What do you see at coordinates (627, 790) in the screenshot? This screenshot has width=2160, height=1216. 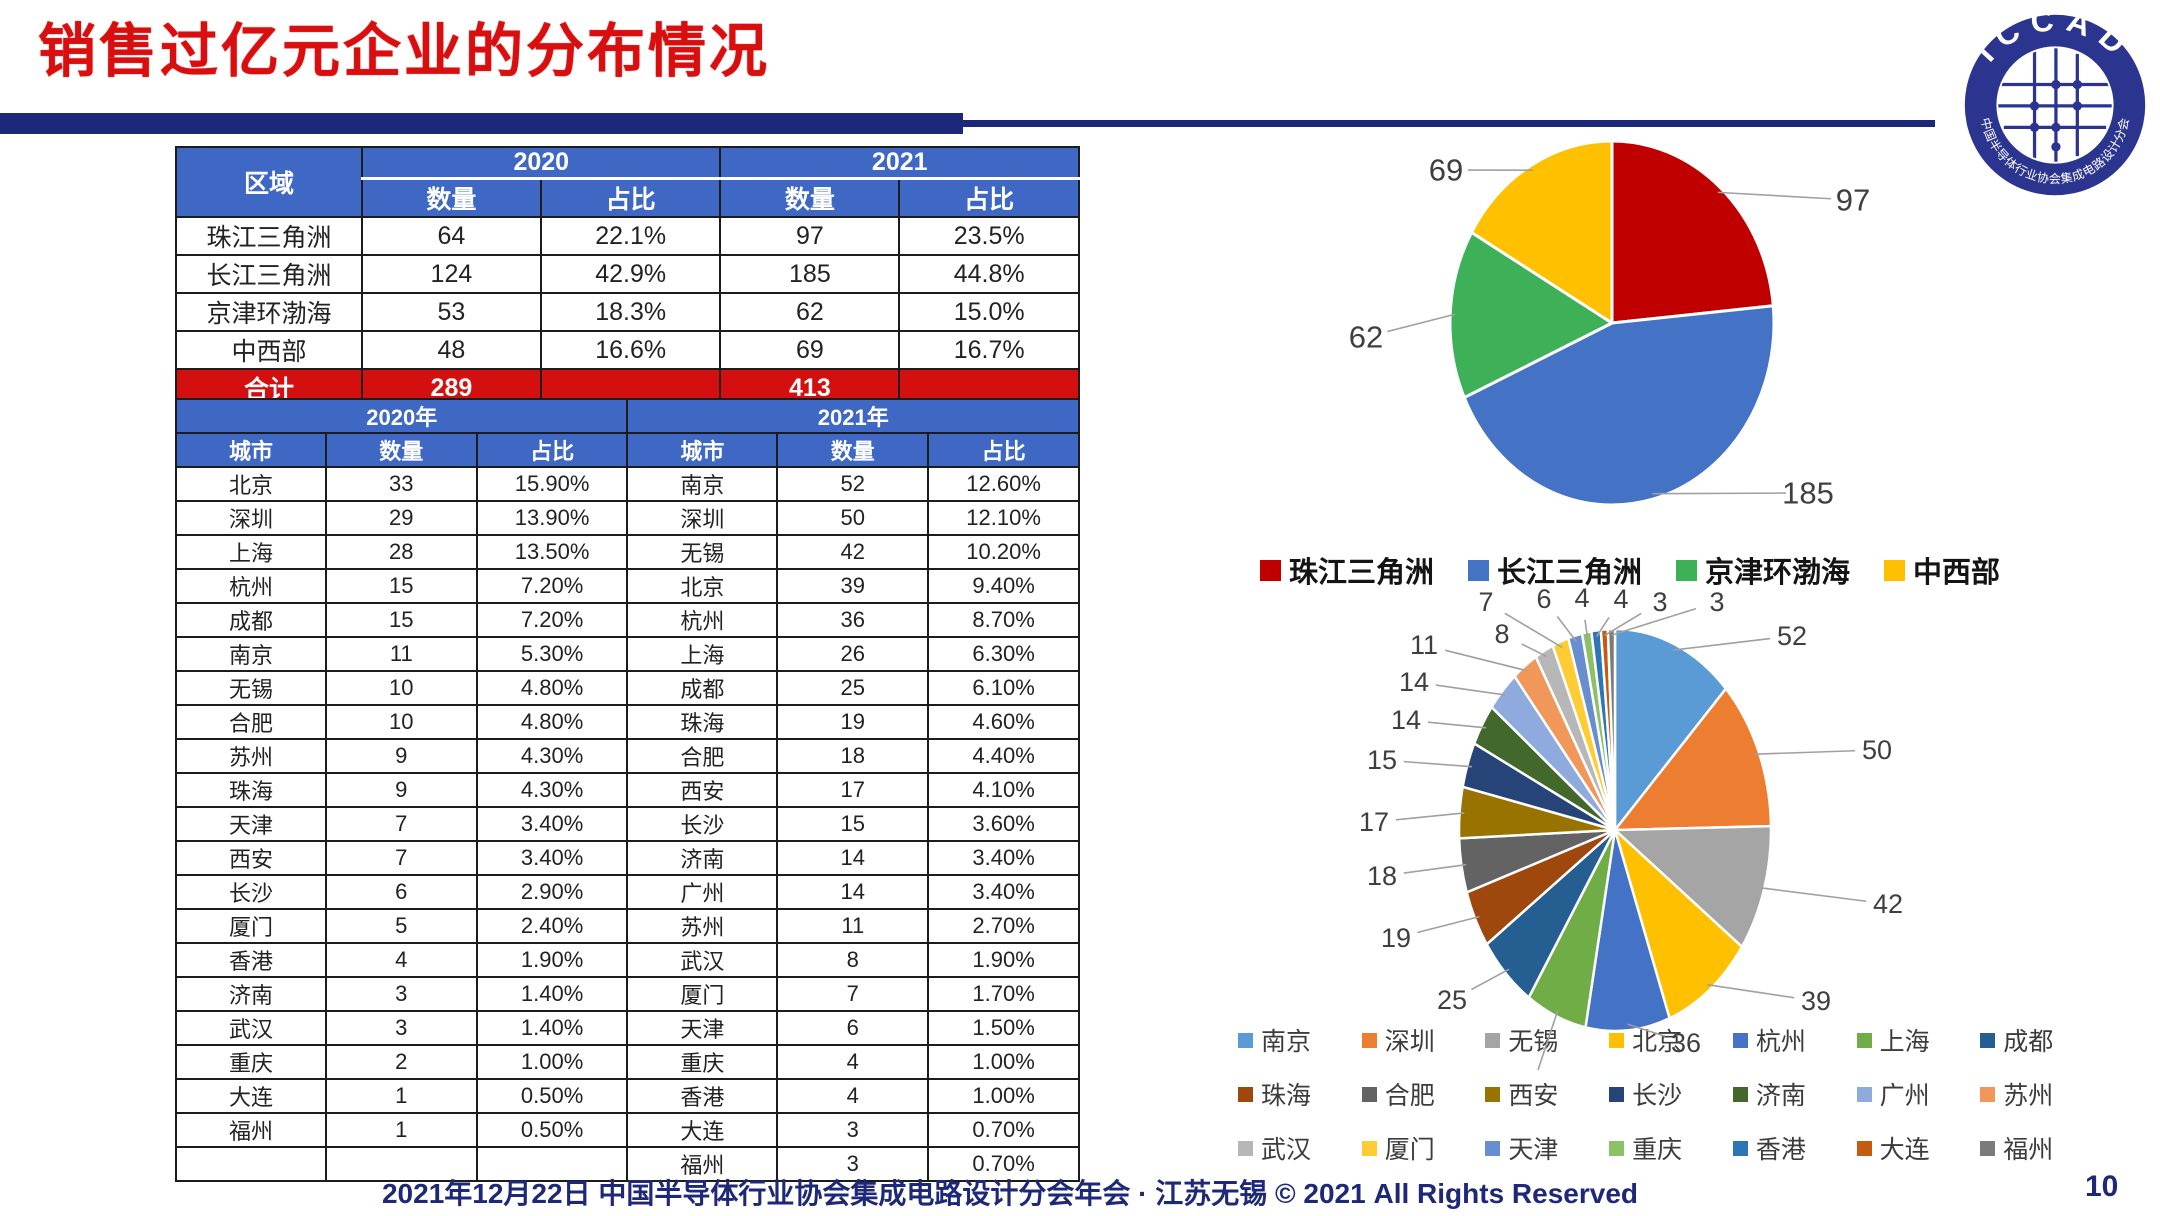 I see `table-row: 珠海 9 4.30% 西安 17 4.10%` at bounding box center [627, 790].